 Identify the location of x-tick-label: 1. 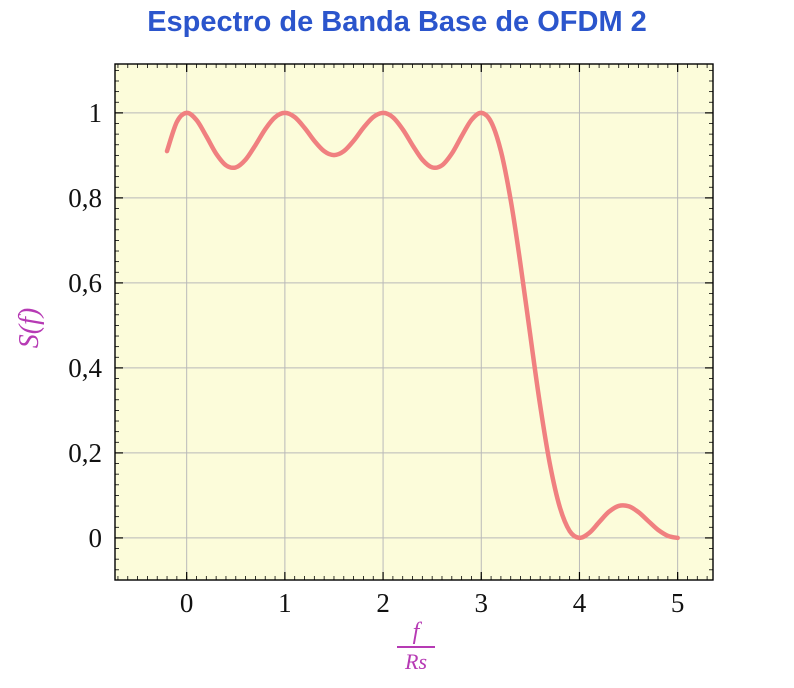
(285, 603).